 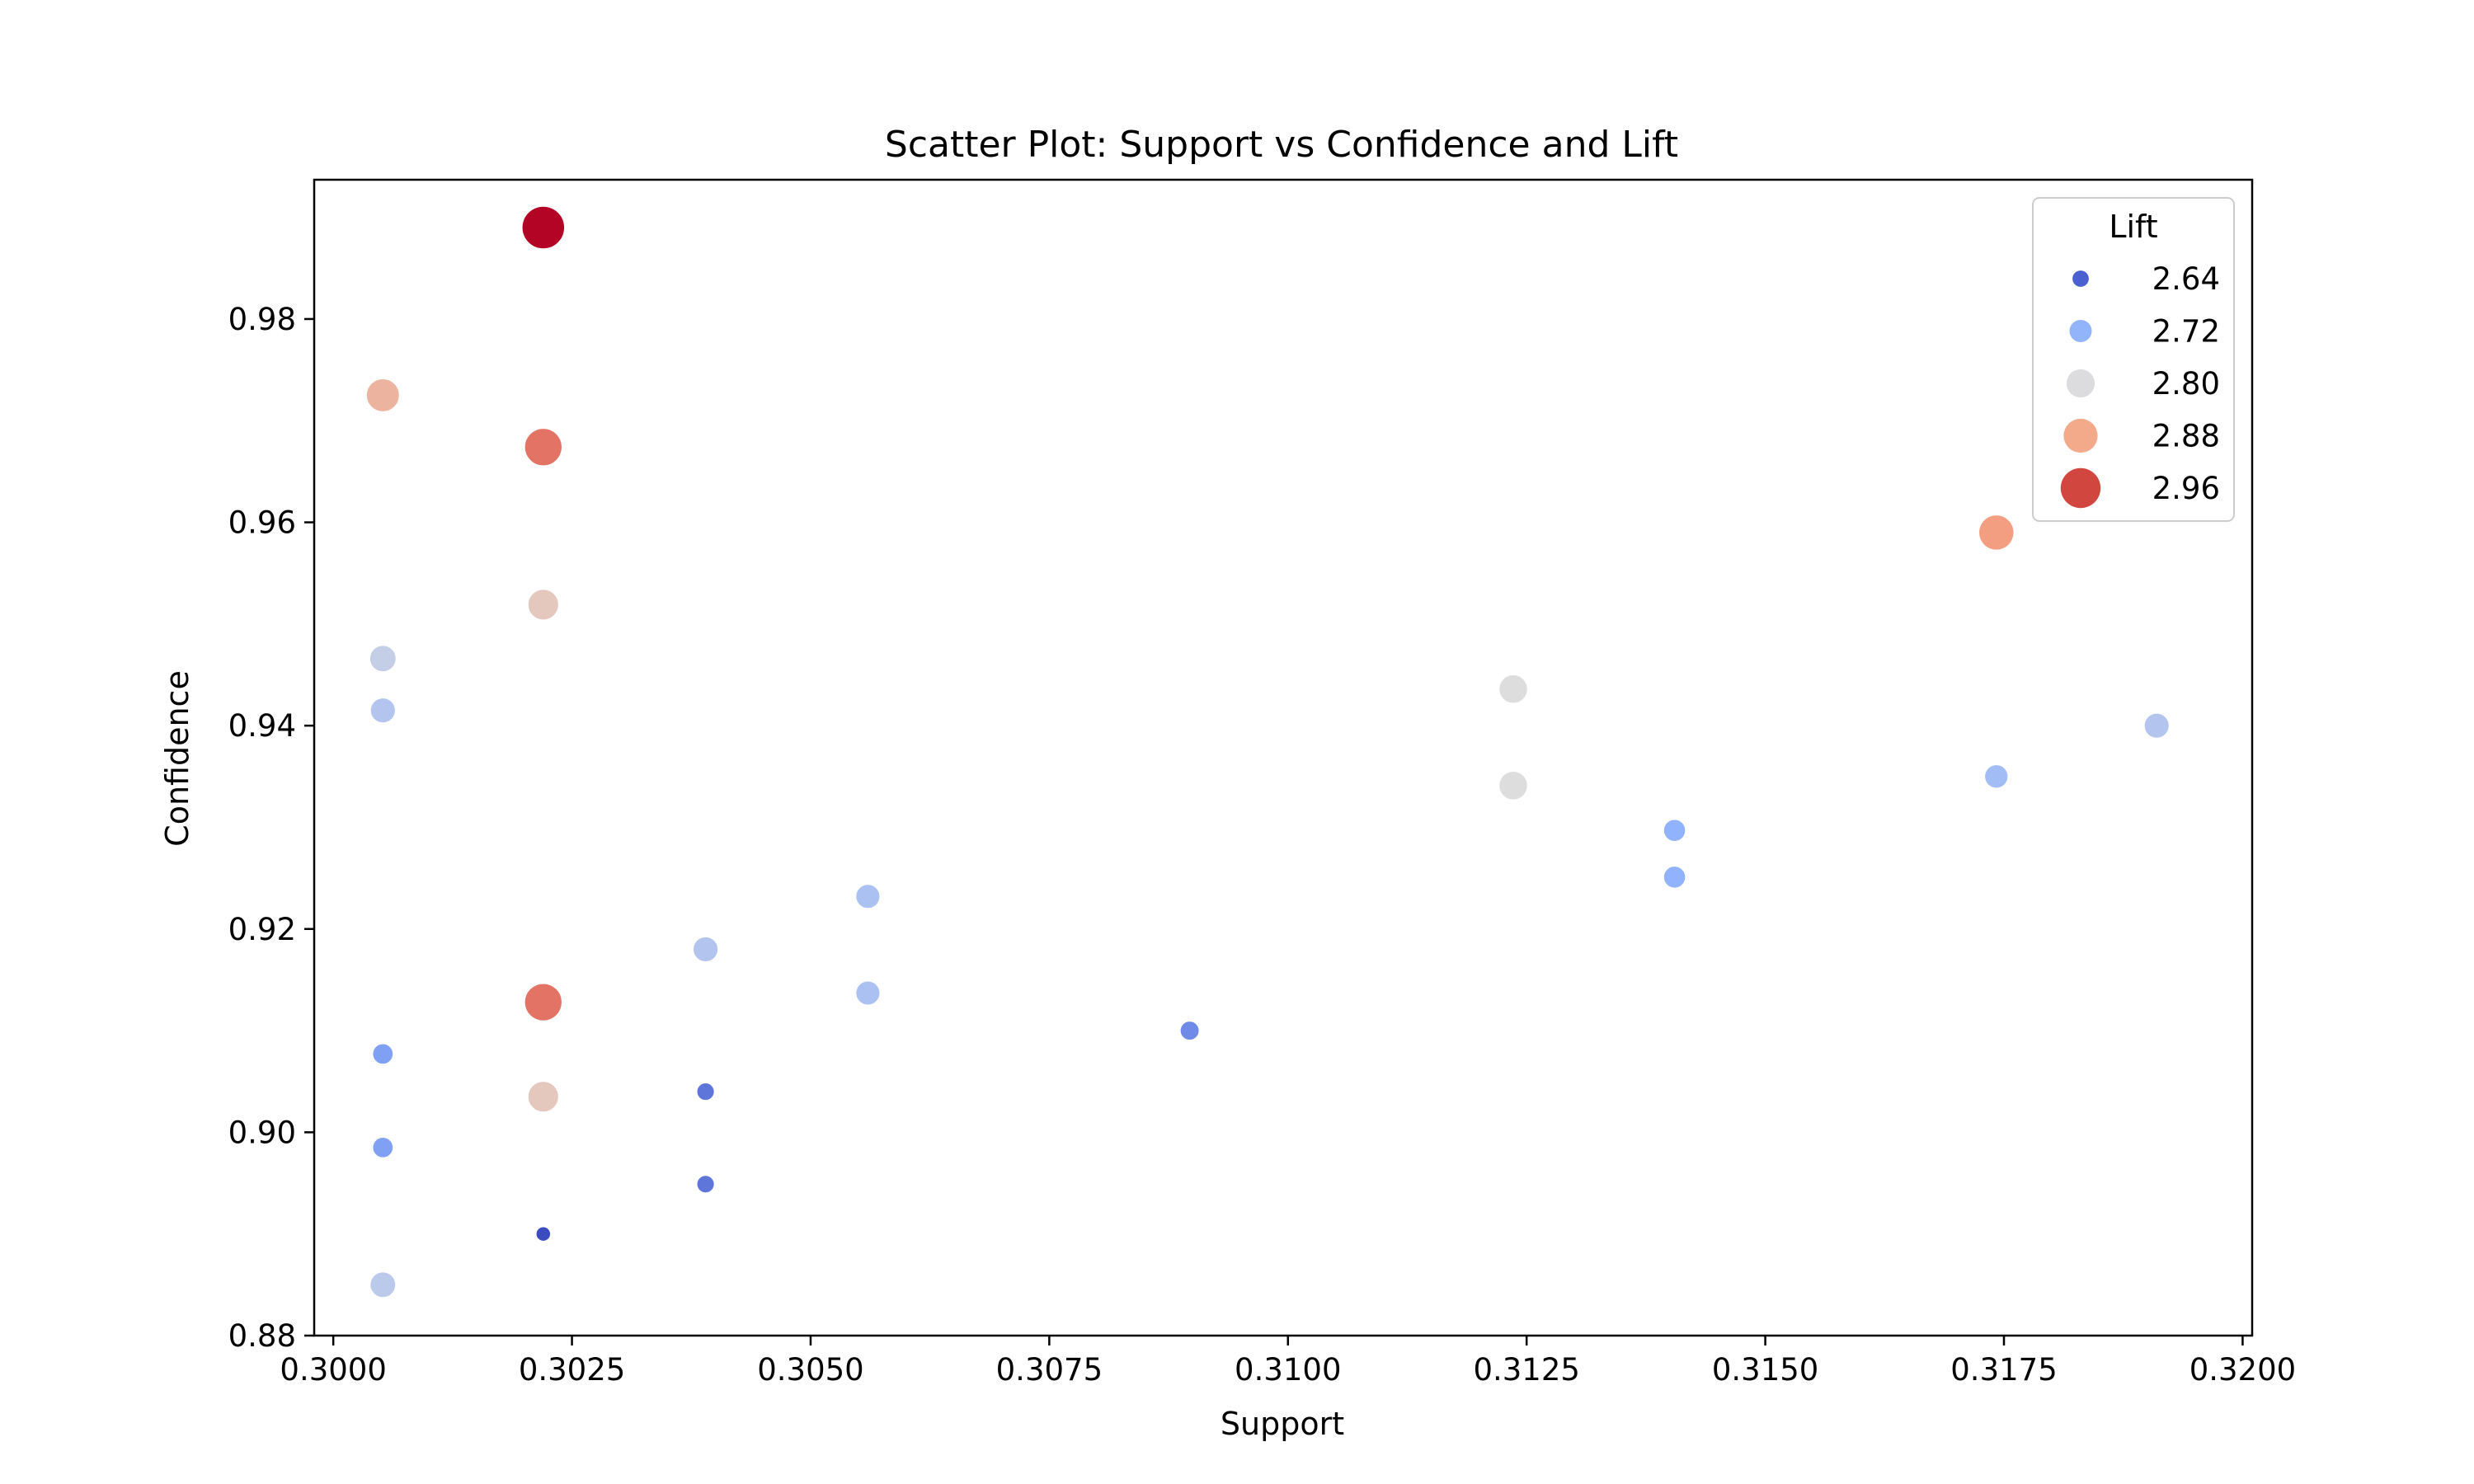 I want to click on x-tick-label: 0.3175, so click(x=2003, y=1370).